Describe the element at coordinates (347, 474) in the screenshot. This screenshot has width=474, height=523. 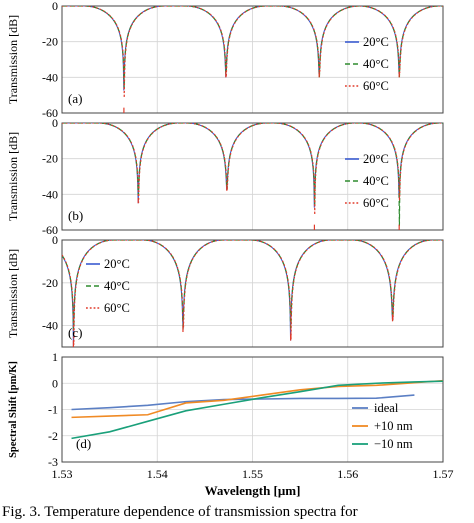
I see `x-tick-label: 1.56` at that location.